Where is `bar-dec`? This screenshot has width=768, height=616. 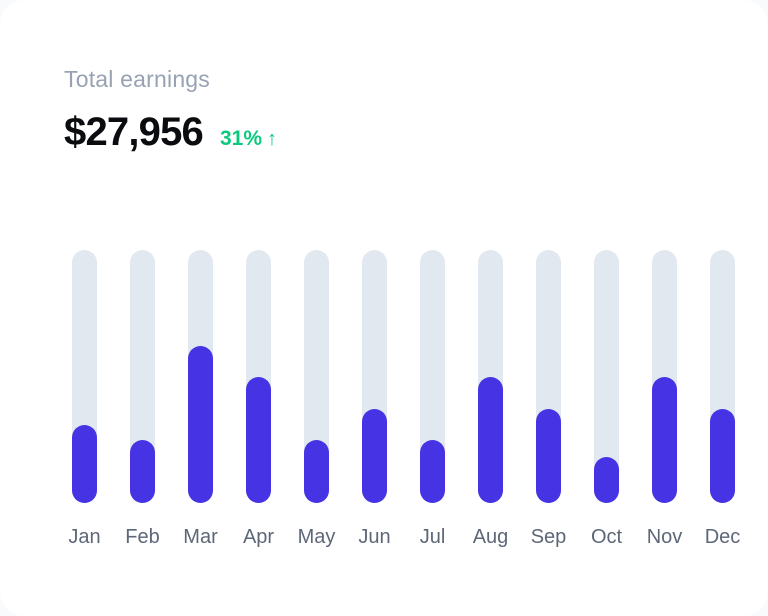
bar-dec is located at coordinates (722, 376).